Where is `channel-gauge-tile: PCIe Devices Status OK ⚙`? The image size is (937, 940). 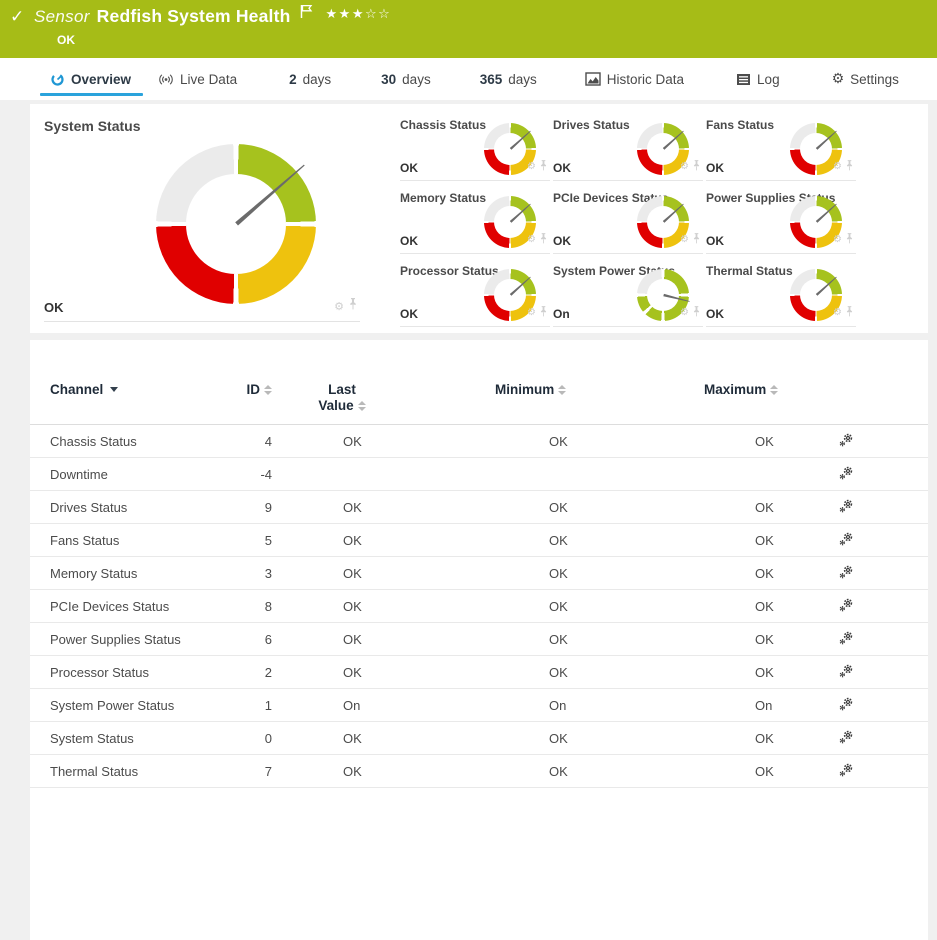
channel-gauge-tile: PCIe Devices Status OK ⚙ is located at coordinates (628, 220).